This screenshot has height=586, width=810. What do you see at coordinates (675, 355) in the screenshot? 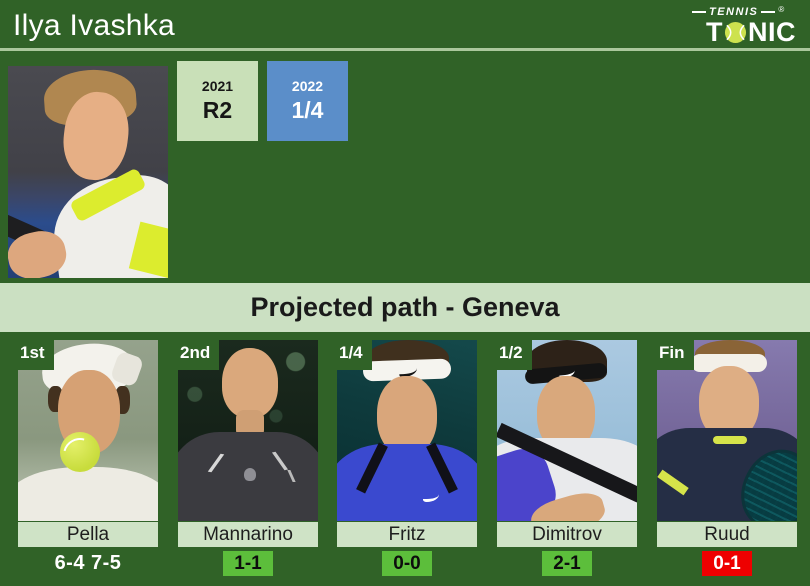
I see `round-label: Fin` at bounding box center [675, 355].